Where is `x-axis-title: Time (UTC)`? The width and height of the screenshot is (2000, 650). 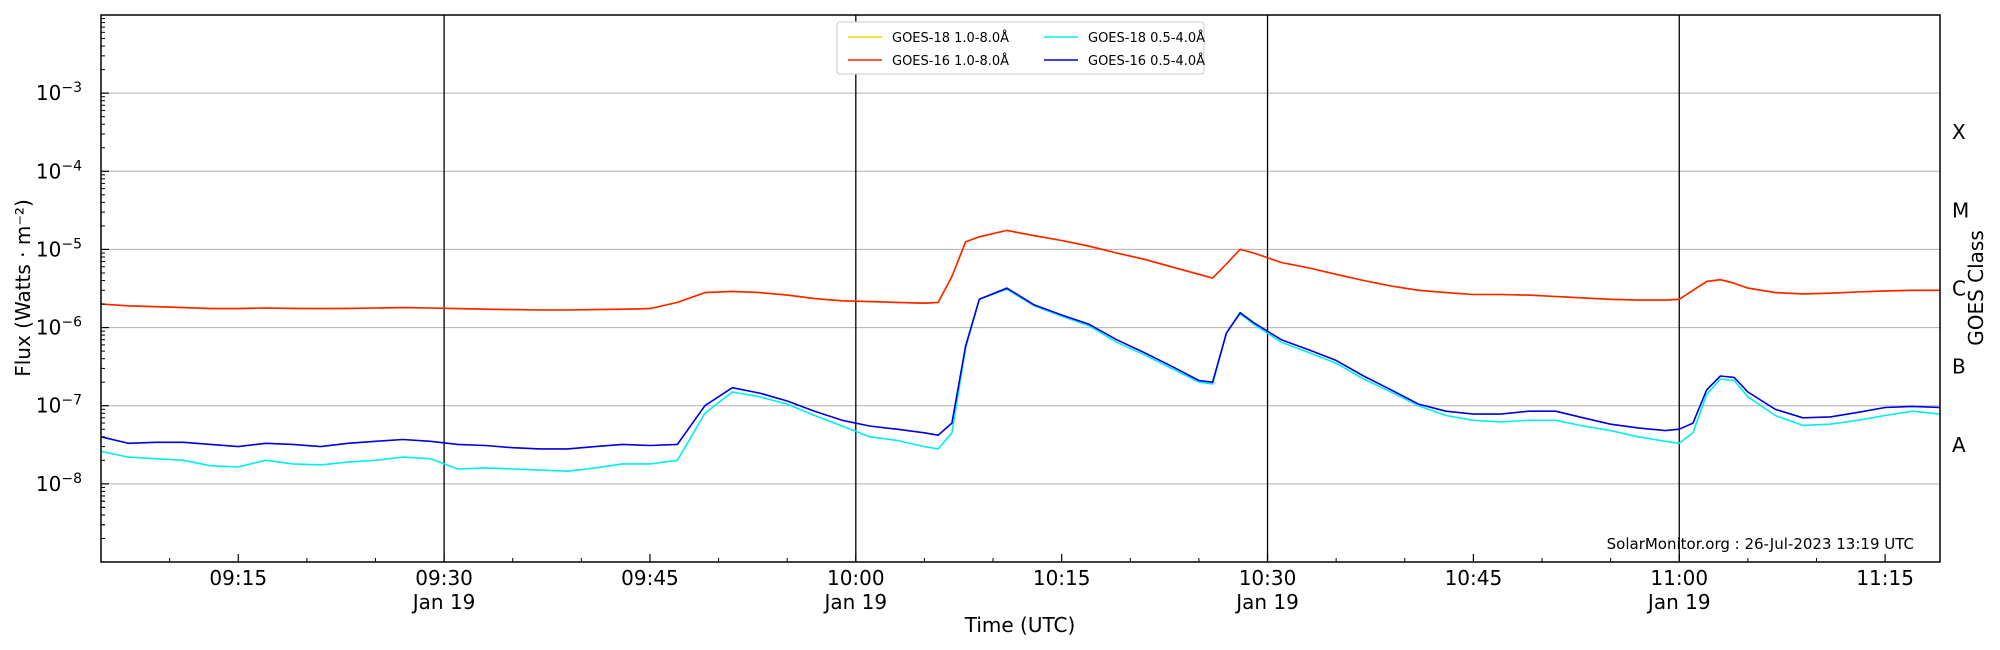 x-axis-title: Time (UTC) is located at coordinates (1020, 625).